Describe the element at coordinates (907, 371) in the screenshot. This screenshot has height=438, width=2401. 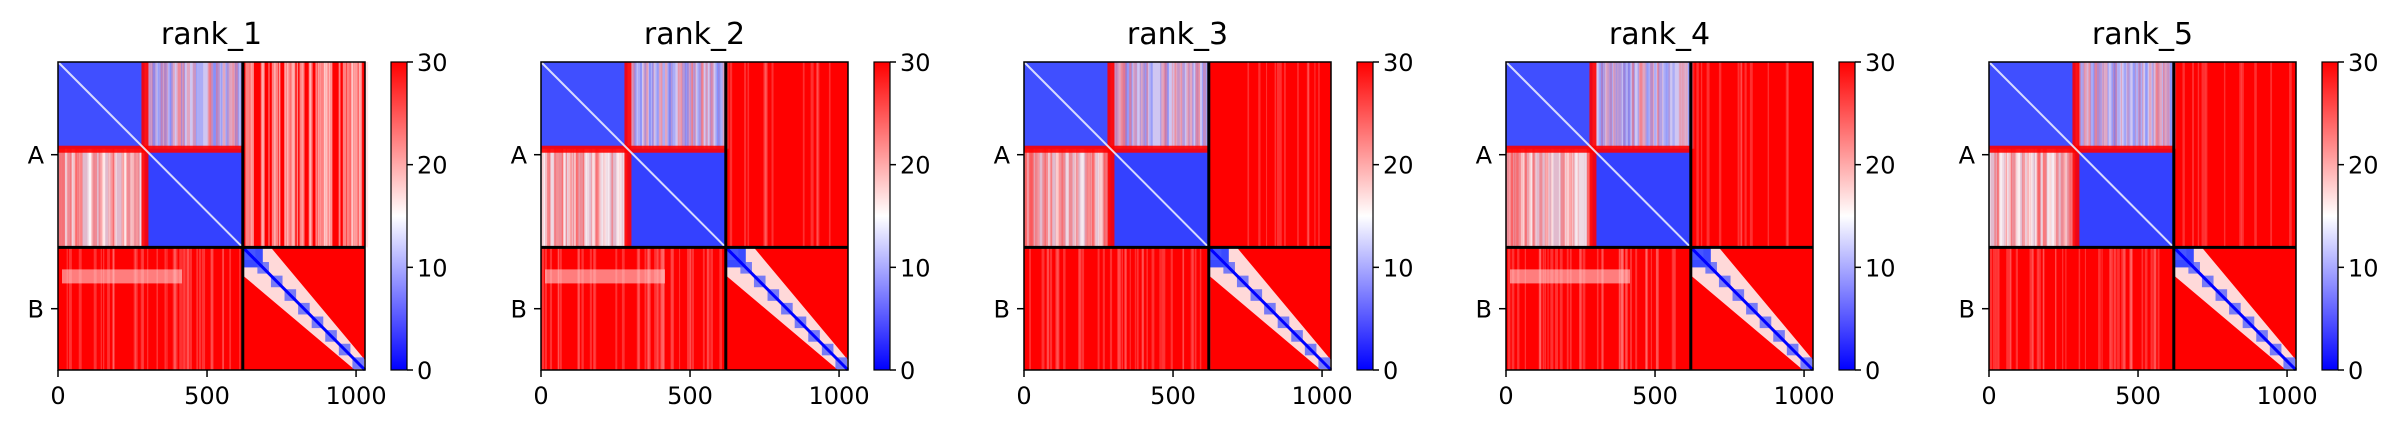
I see `colorbar-tick-label: 0` at that location.